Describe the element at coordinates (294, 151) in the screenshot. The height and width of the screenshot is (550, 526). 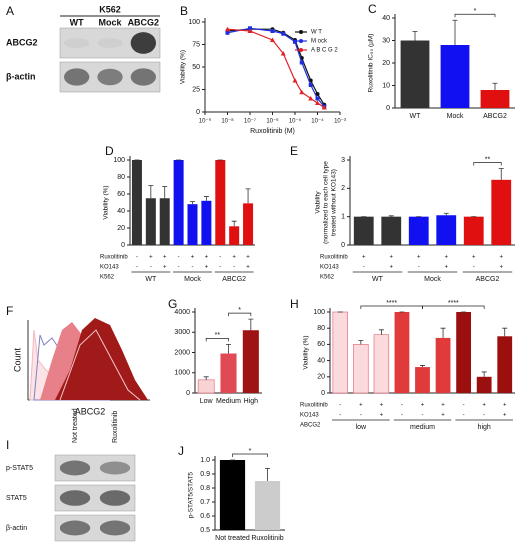
I see `panel-label: E` at that location.